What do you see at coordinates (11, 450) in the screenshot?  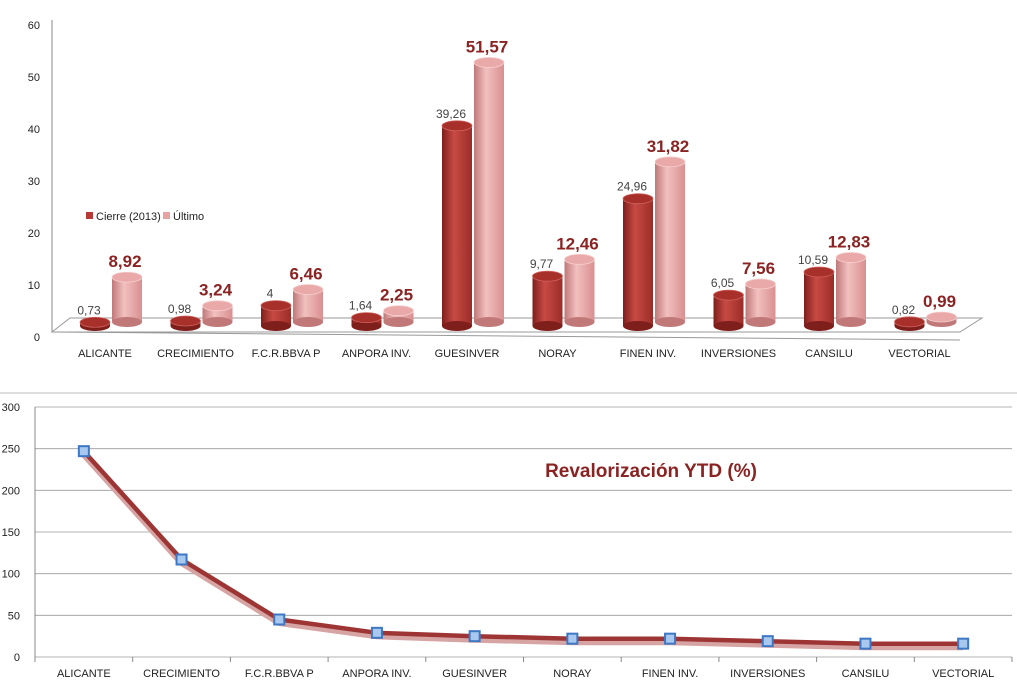 I see `y-tick-label: 250` at bounding box center [11, 450].